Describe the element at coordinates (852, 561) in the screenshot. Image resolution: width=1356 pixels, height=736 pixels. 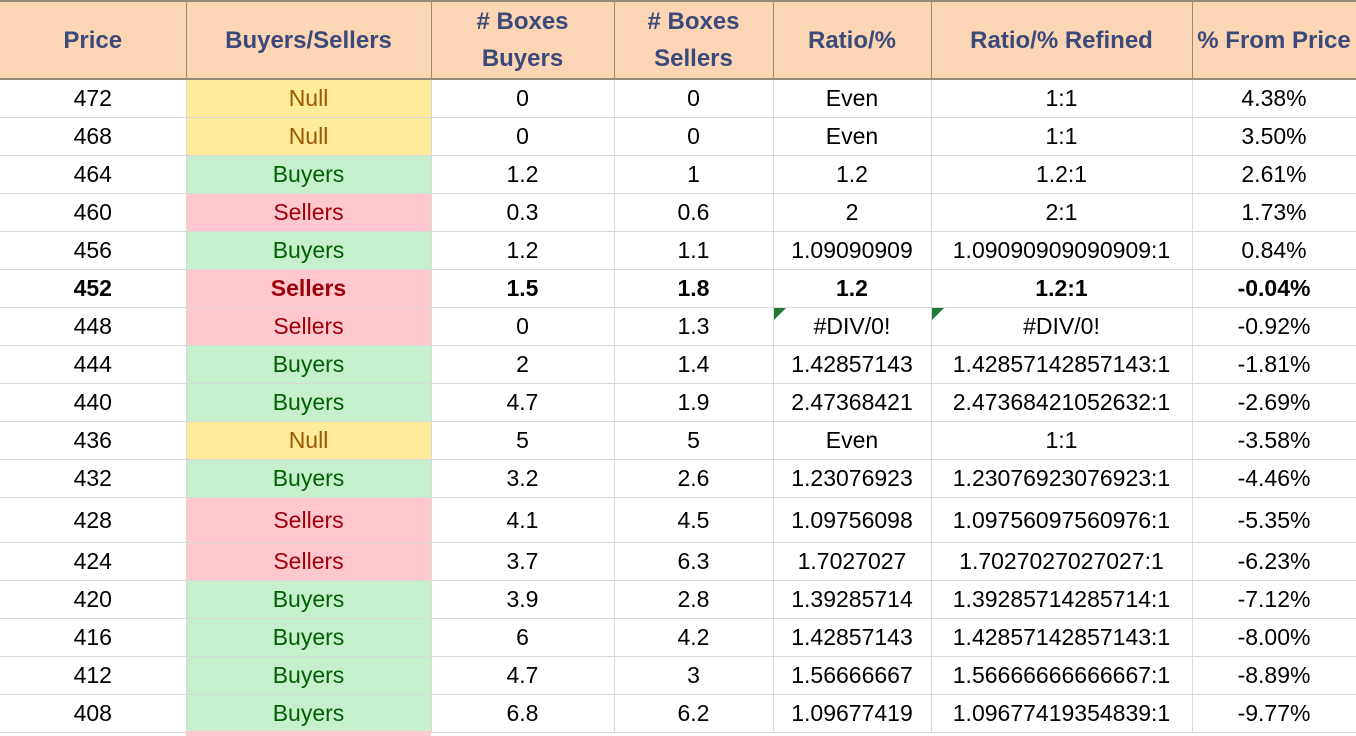
I see `ratio-cell: 1.7027027` at that location.